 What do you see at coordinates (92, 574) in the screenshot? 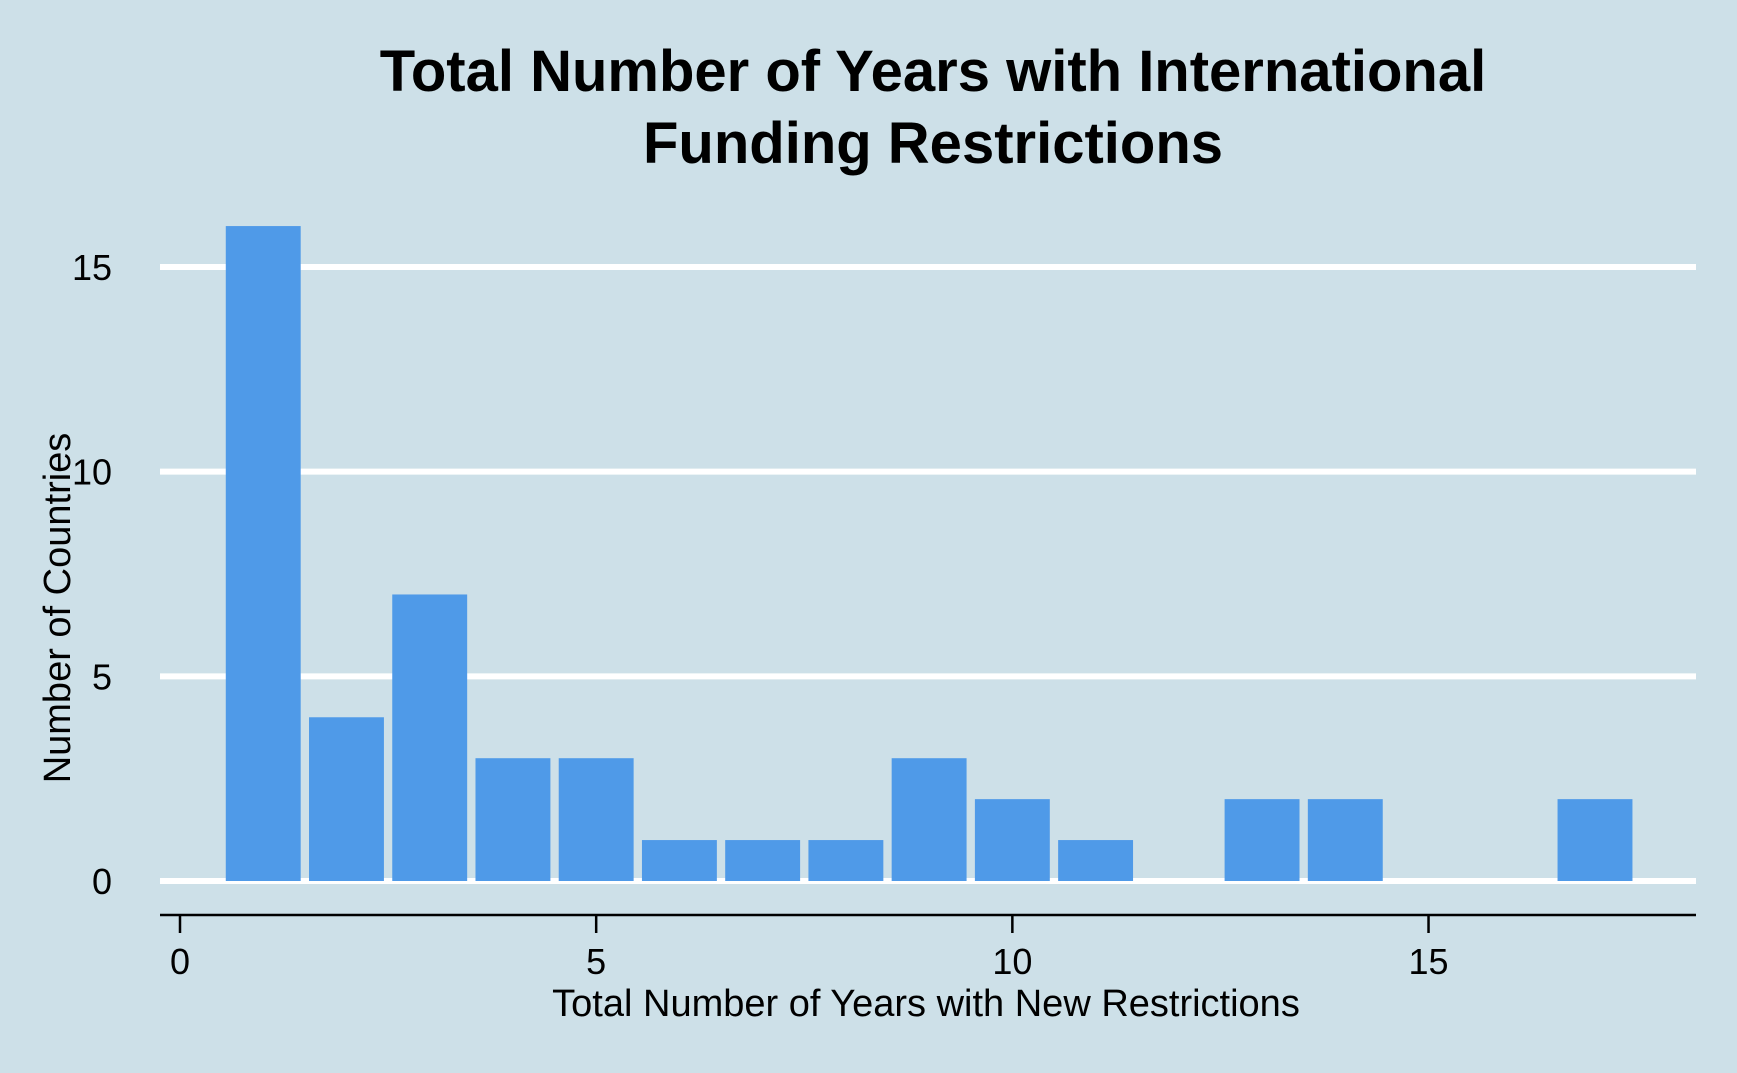
I see `y-ticks: 0 5 10 15` at bounding box center [92, 574].